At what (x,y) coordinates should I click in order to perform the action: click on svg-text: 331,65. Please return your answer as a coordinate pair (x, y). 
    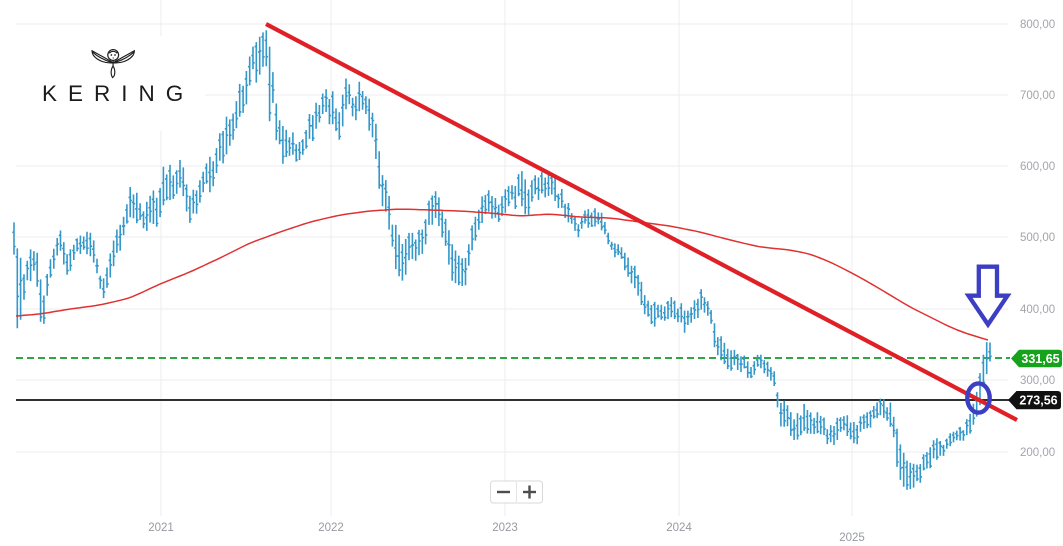
    Looking at the image, I should click on (1040, 359).